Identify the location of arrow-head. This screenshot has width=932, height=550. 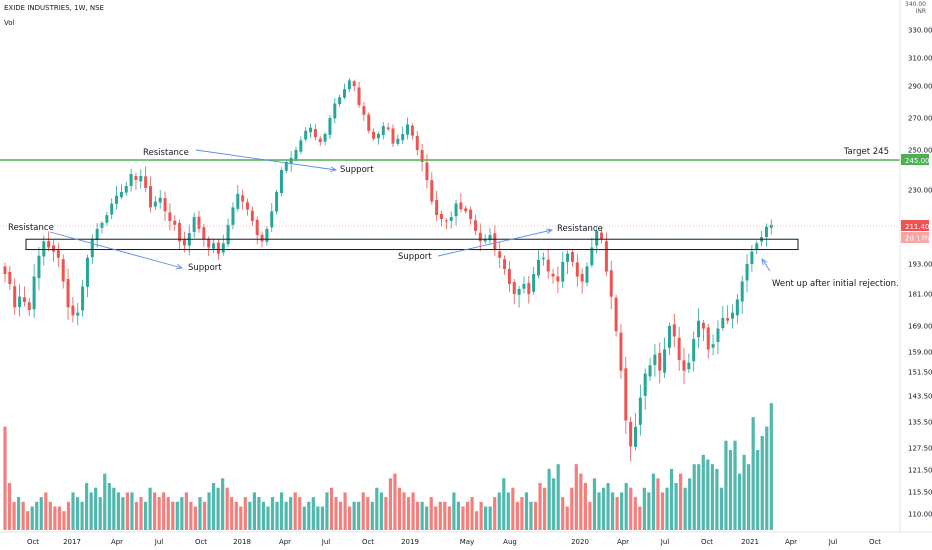
(334, 169).